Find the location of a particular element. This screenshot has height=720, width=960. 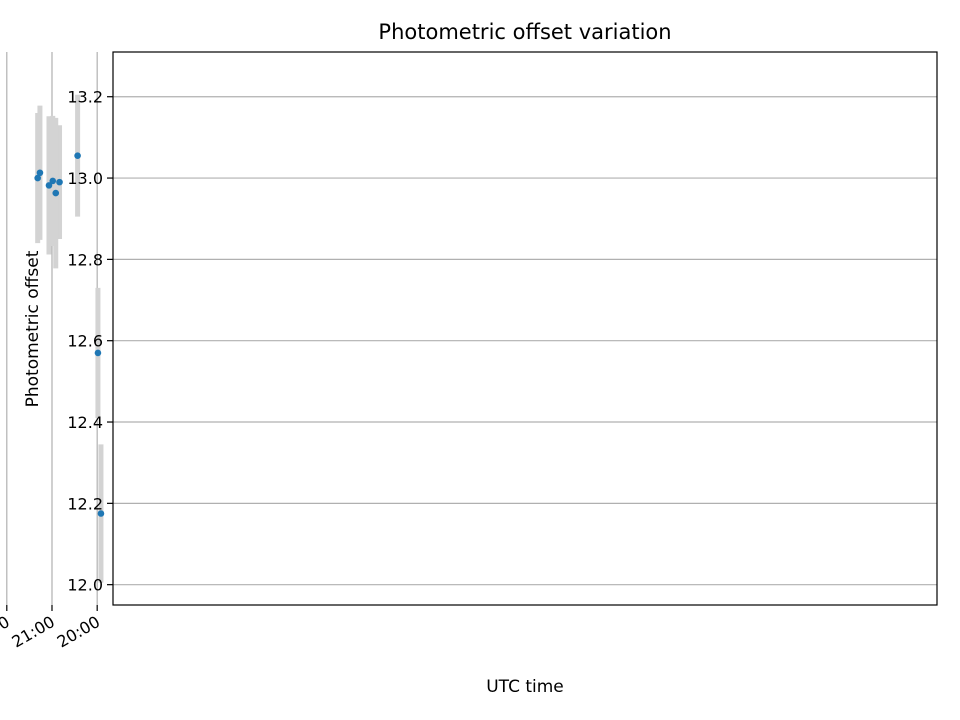

y-tick-label: 12.8 is located at coordinates (85, 259).